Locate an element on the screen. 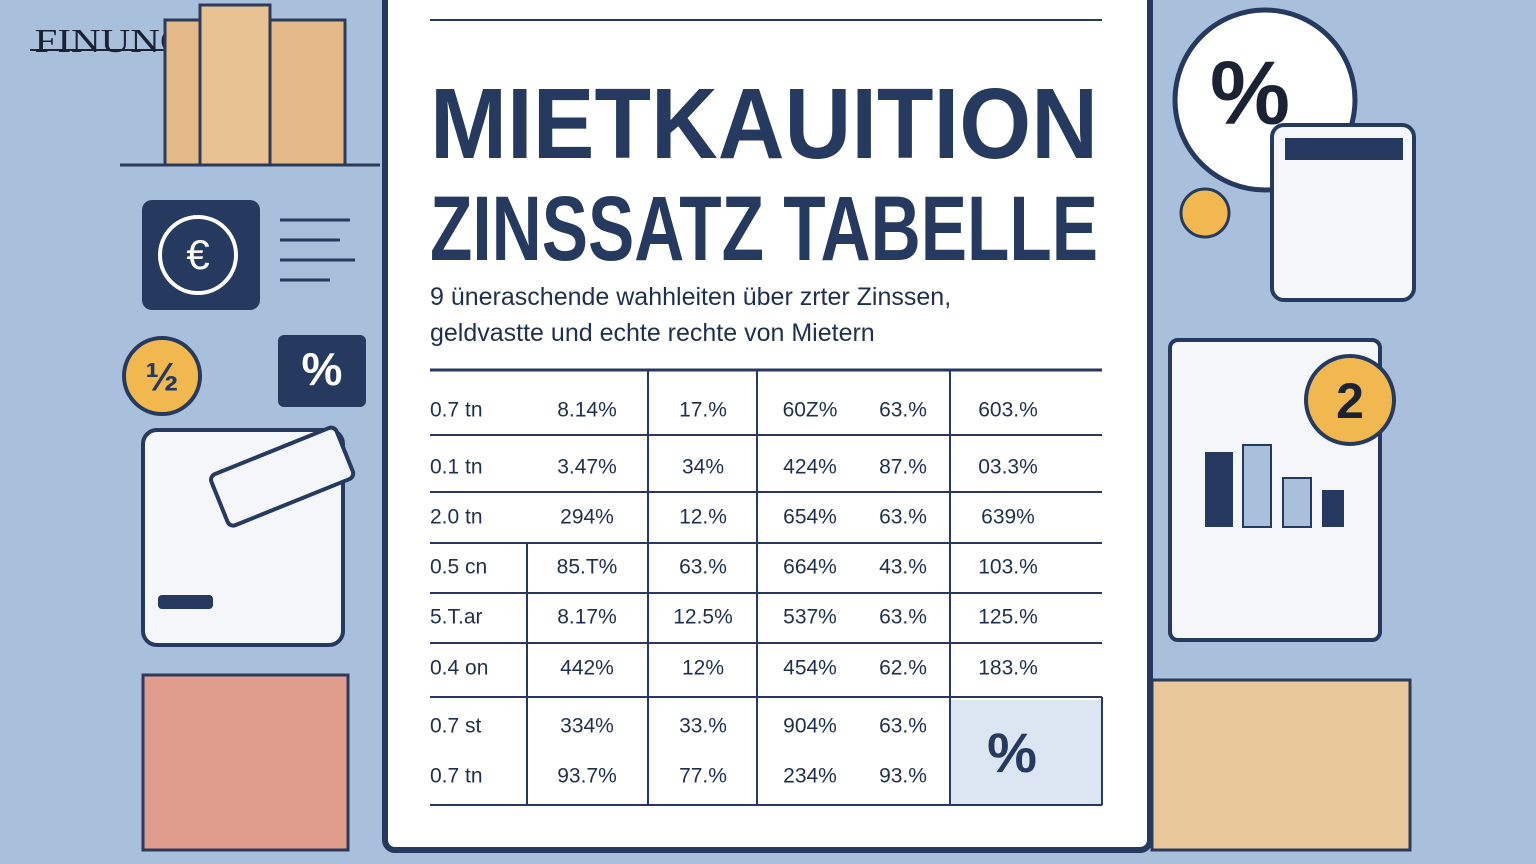 The image size is (1536, 864). number-coin is located at coordinates (1350, 400).